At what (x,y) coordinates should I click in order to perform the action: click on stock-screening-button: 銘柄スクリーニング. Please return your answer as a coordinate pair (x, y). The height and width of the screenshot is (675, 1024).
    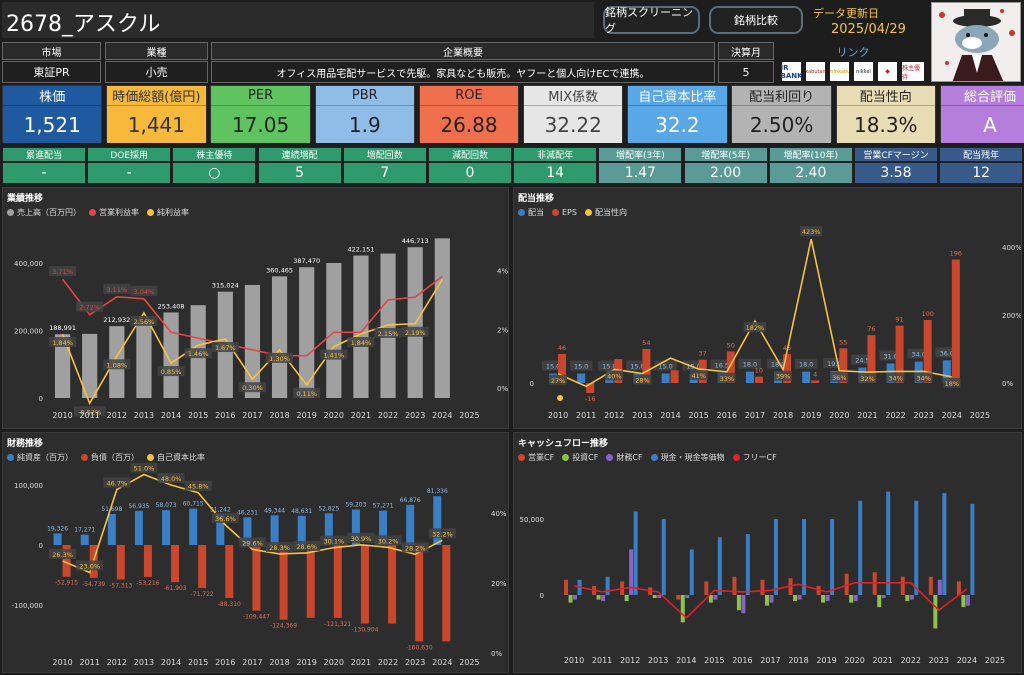
    Looking at the image, I should click on (651, 20).